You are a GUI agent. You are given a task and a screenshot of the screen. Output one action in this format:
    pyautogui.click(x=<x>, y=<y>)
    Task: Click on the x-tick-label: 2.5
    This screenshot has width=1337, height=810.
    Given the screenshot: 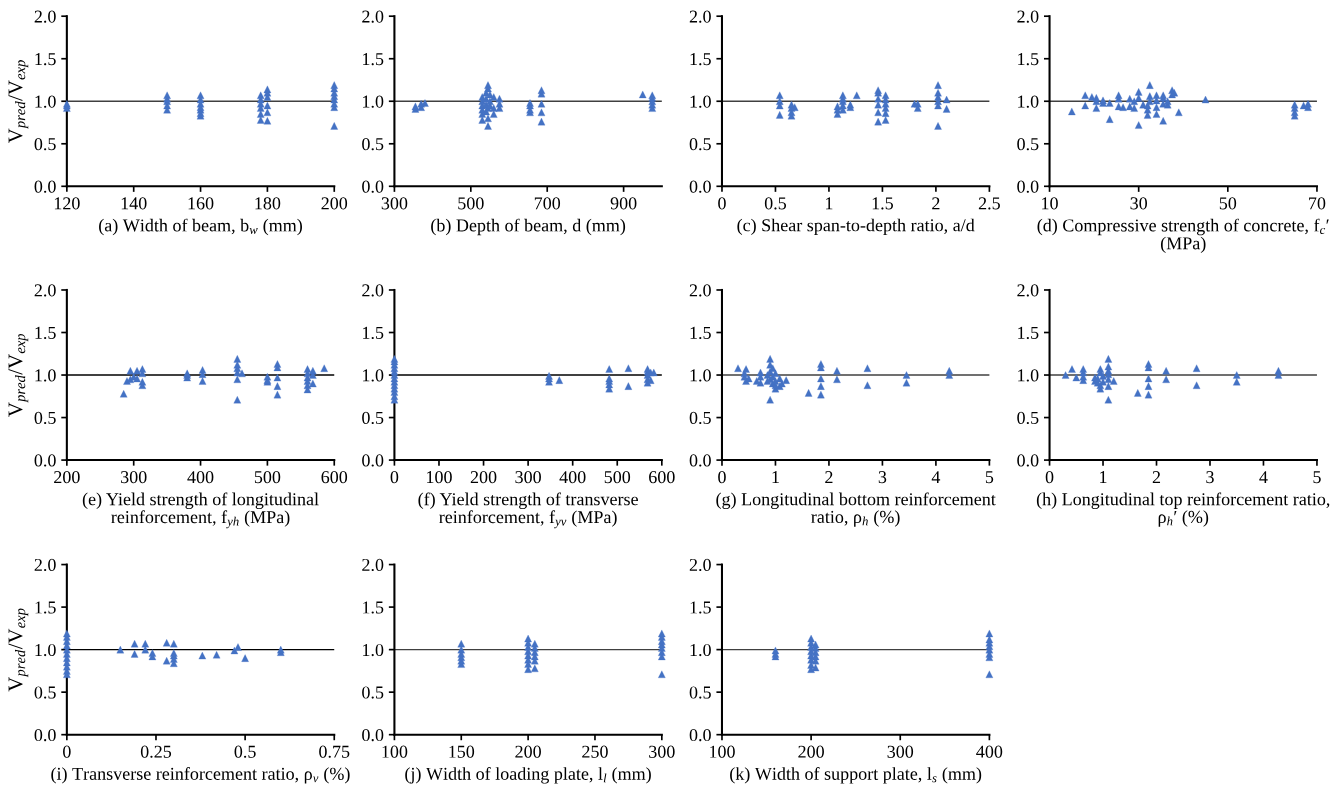 What is the action you would take?
    pyautogui.click(x=989, y=203)
    